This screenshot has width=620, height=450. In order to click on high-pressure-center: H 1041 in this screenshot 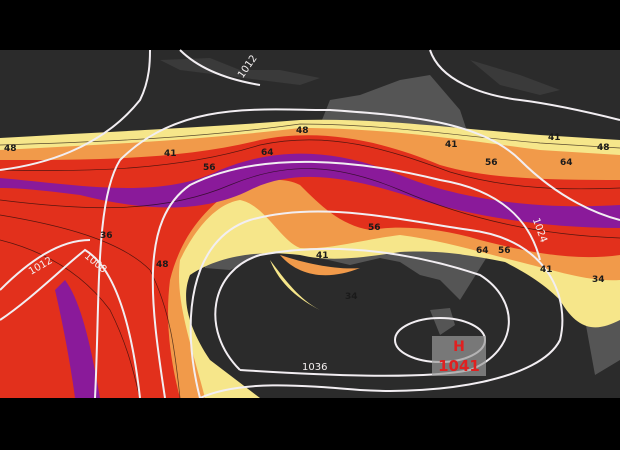, I will do `click(459, 356)`.